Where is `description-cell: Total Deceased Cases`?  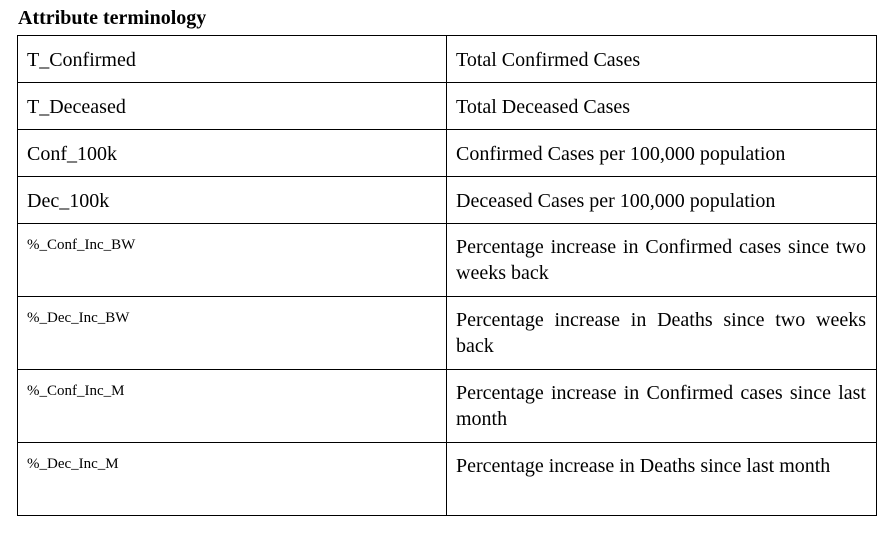 description-cell: Total Deceased Cases is located at coordinates (661, 106).